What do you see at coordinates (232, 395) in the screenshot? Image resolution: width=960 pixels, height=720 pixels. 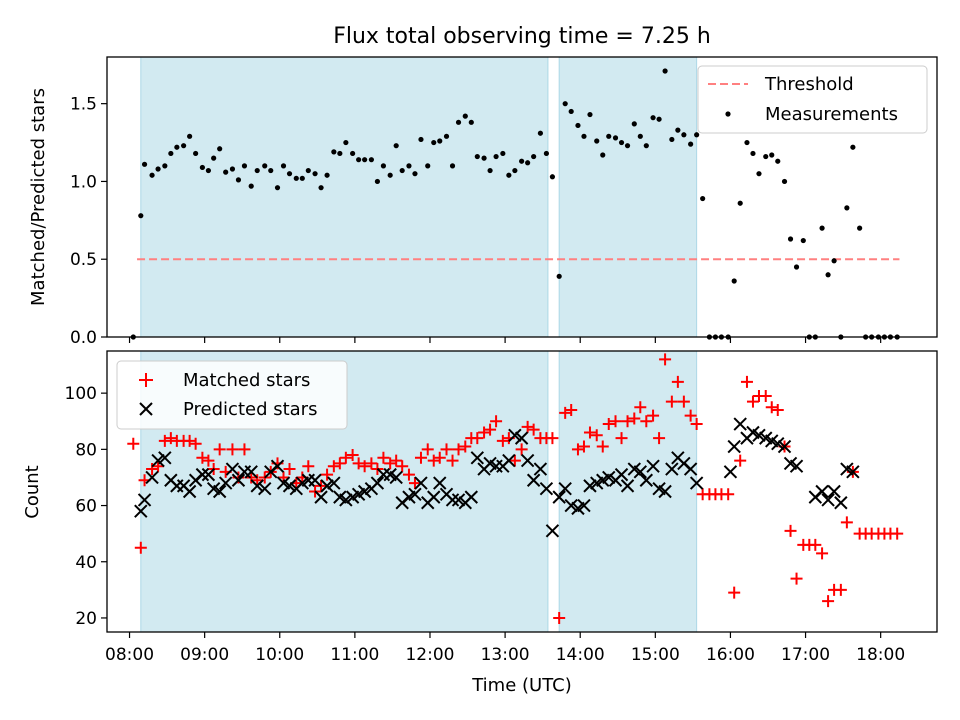 I see `bottom-legend: Matched stars Predicted stars` at bounding box center [232, 395].